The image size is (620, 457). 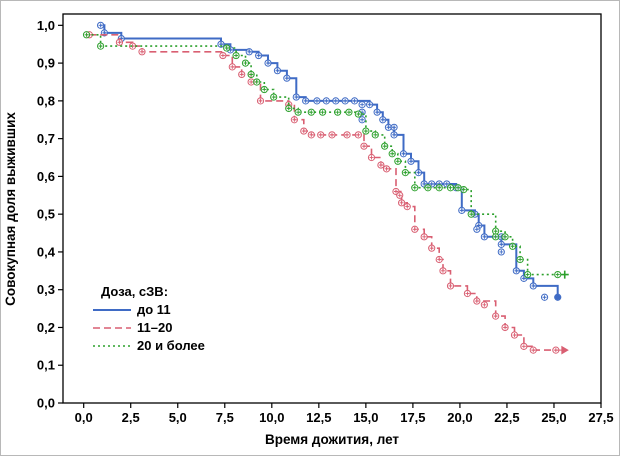 What do you see at coordinates (149, 318) in the screenshot?
I see `legend: Доза, сЗВ: до 11 11–20 20 и более` at bounding box center [149, 318].